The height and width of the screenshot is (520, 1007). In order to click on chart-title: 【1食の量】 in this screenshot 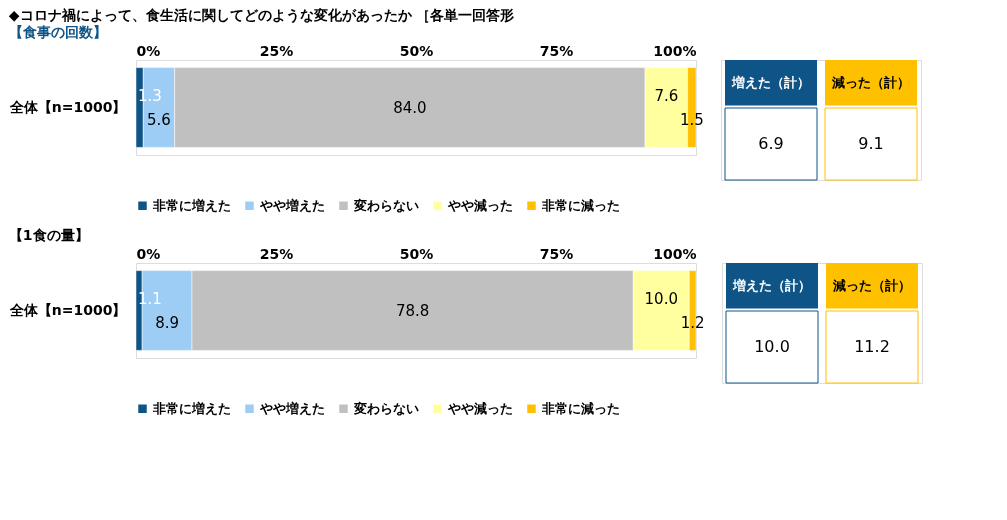, I will do `click(48, 234)`.